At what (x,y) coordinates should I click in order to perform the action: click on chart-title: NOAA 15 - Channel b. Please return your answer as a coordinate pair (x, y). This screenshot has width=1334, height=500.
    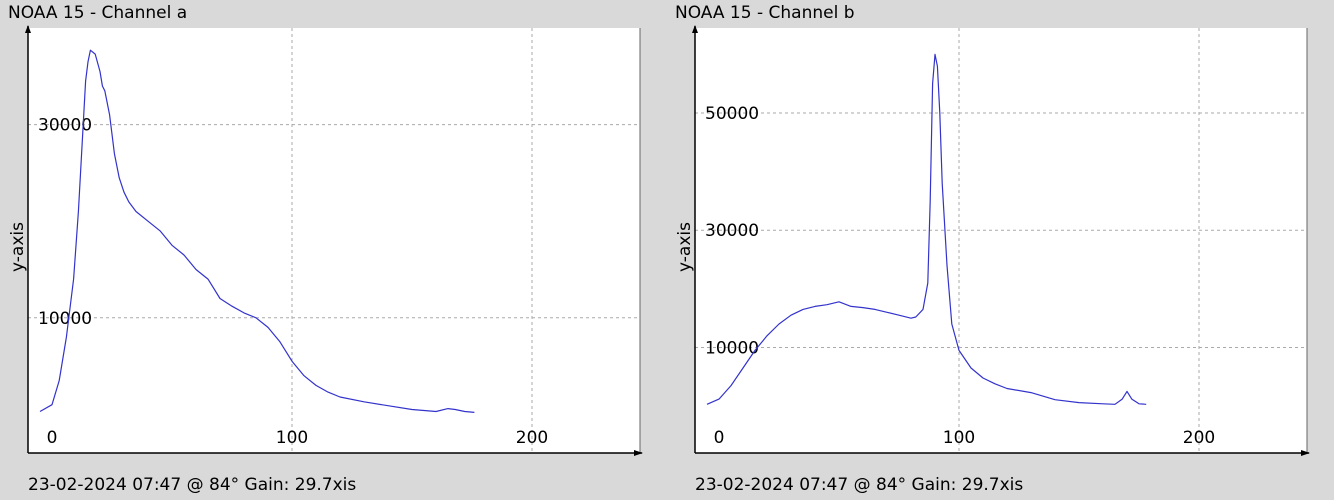
    Looking at the image, I should click on (765, 13).